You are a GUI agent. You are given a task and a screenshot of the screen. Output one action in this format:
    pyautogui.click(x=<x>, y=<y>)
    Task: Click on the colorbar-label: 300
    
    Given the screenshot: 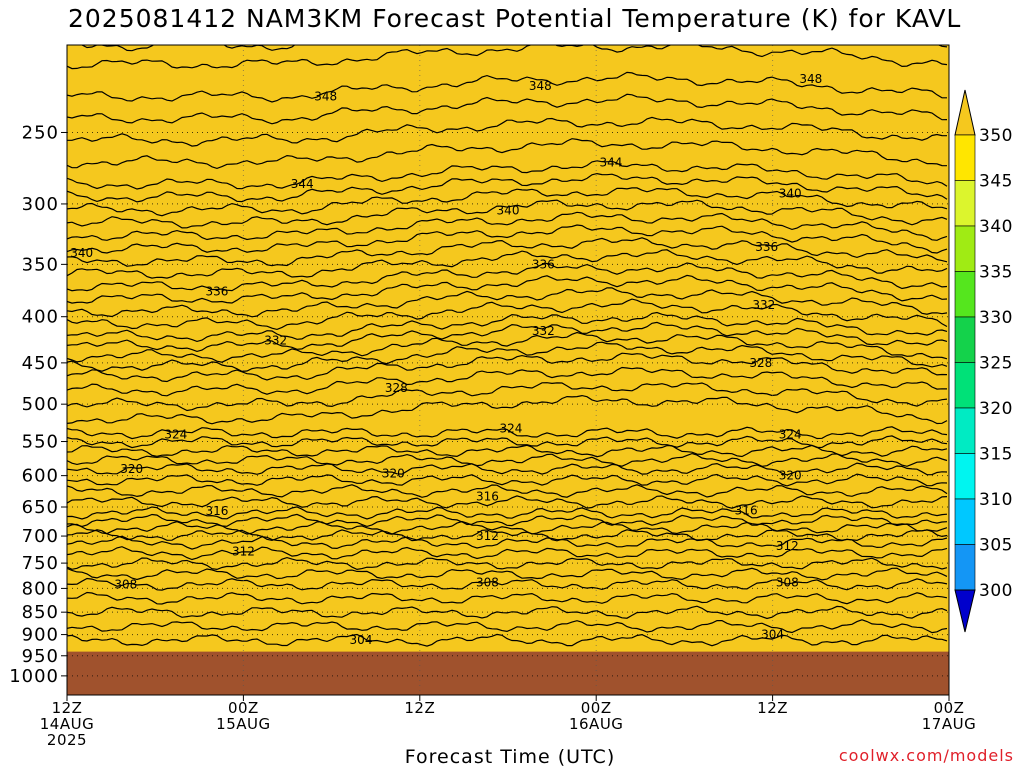 What is the action you would take?
    pyautogui.click(x=996, y=591)
    